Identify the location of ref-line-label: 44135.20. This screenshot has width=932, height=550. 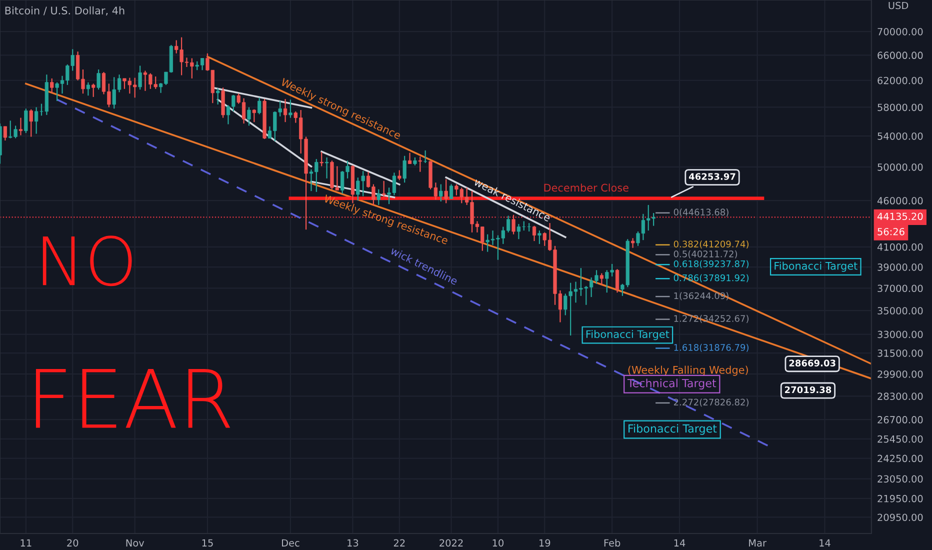
(900, 216).